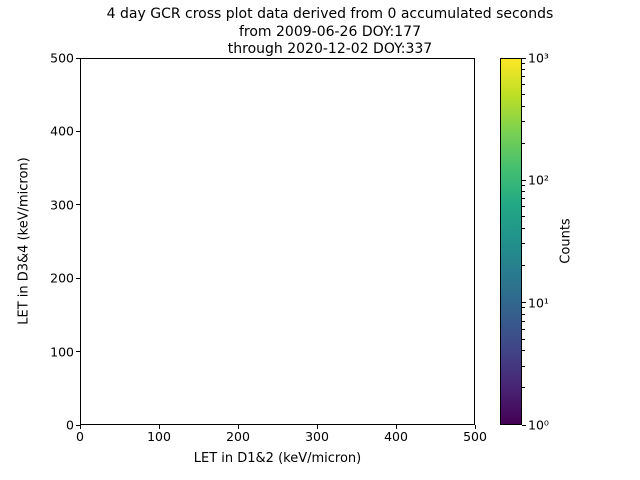 This screenshot has height=480, width=640. I want to click on y-tick-label: 100, so click(62, 352).